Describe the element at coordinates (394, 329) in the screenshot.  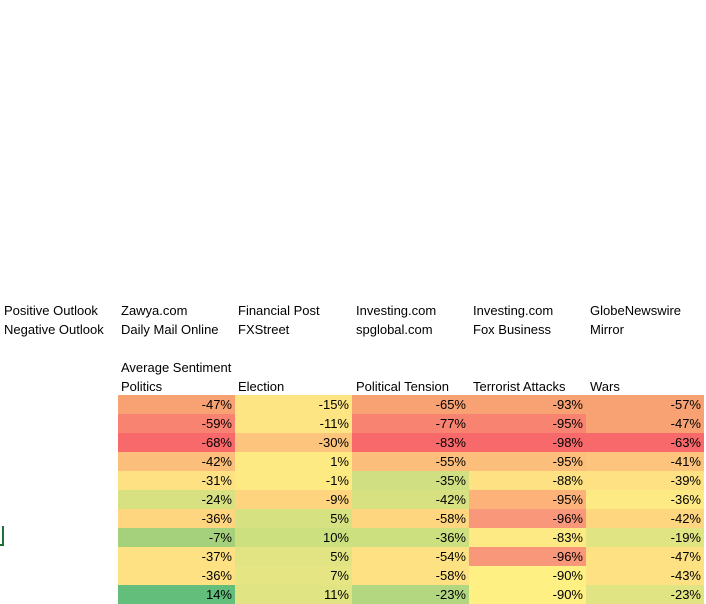
I see `negative-source-3: spglobal.com` at that location.